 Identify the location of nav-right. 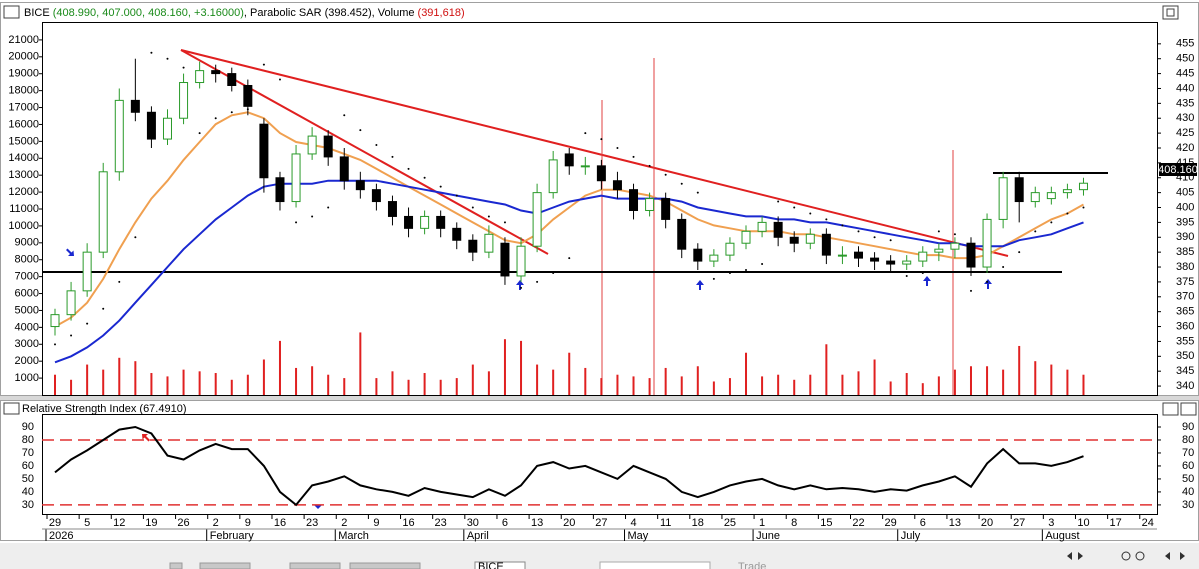
(1080, 556).